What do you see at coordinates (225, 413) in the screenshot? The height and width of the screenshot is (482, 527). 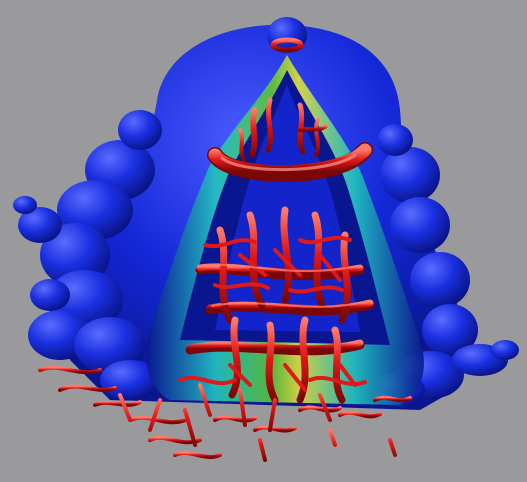 I see `trailing-vortex-fragments` at bounding box center [225, 413].